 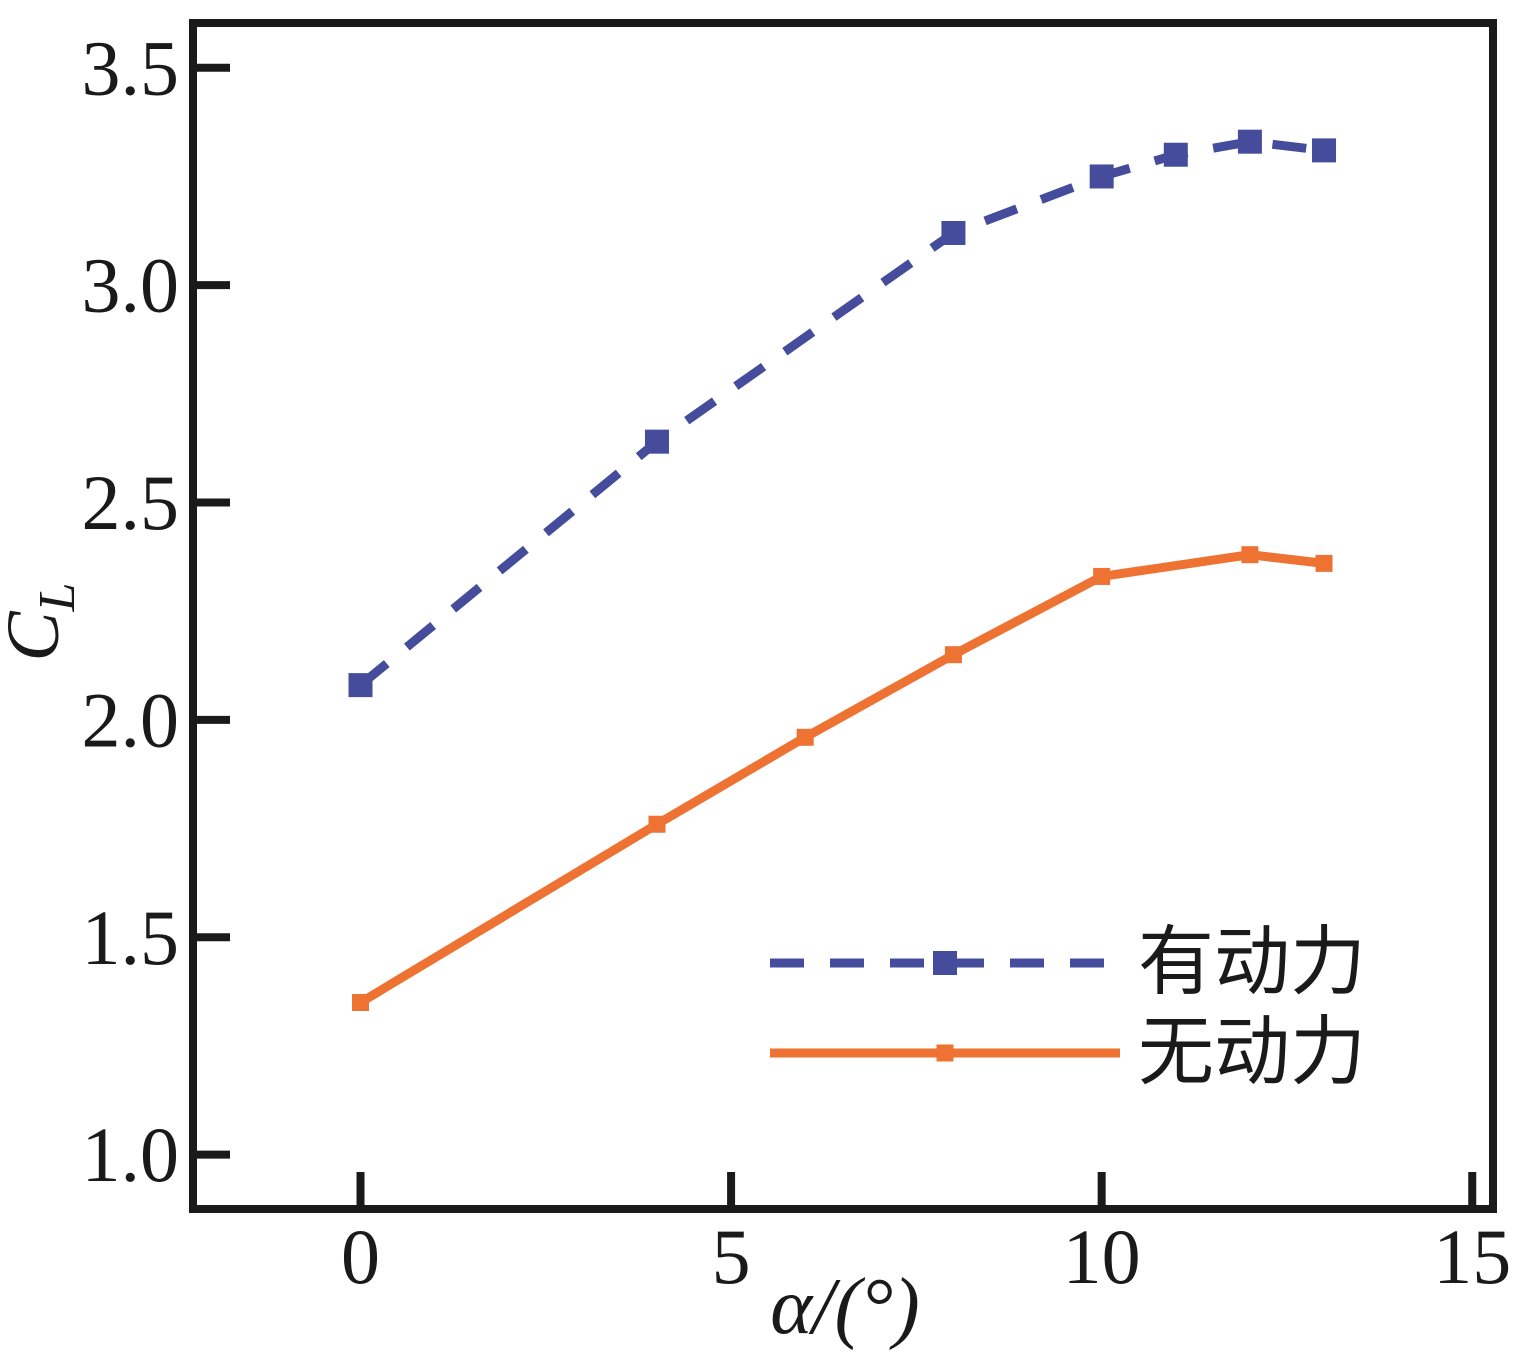 What do you see at coordinates (131, 937) in the screenshot?
I see `y-tick-label: 1.5` at bounding box center [131, 937].